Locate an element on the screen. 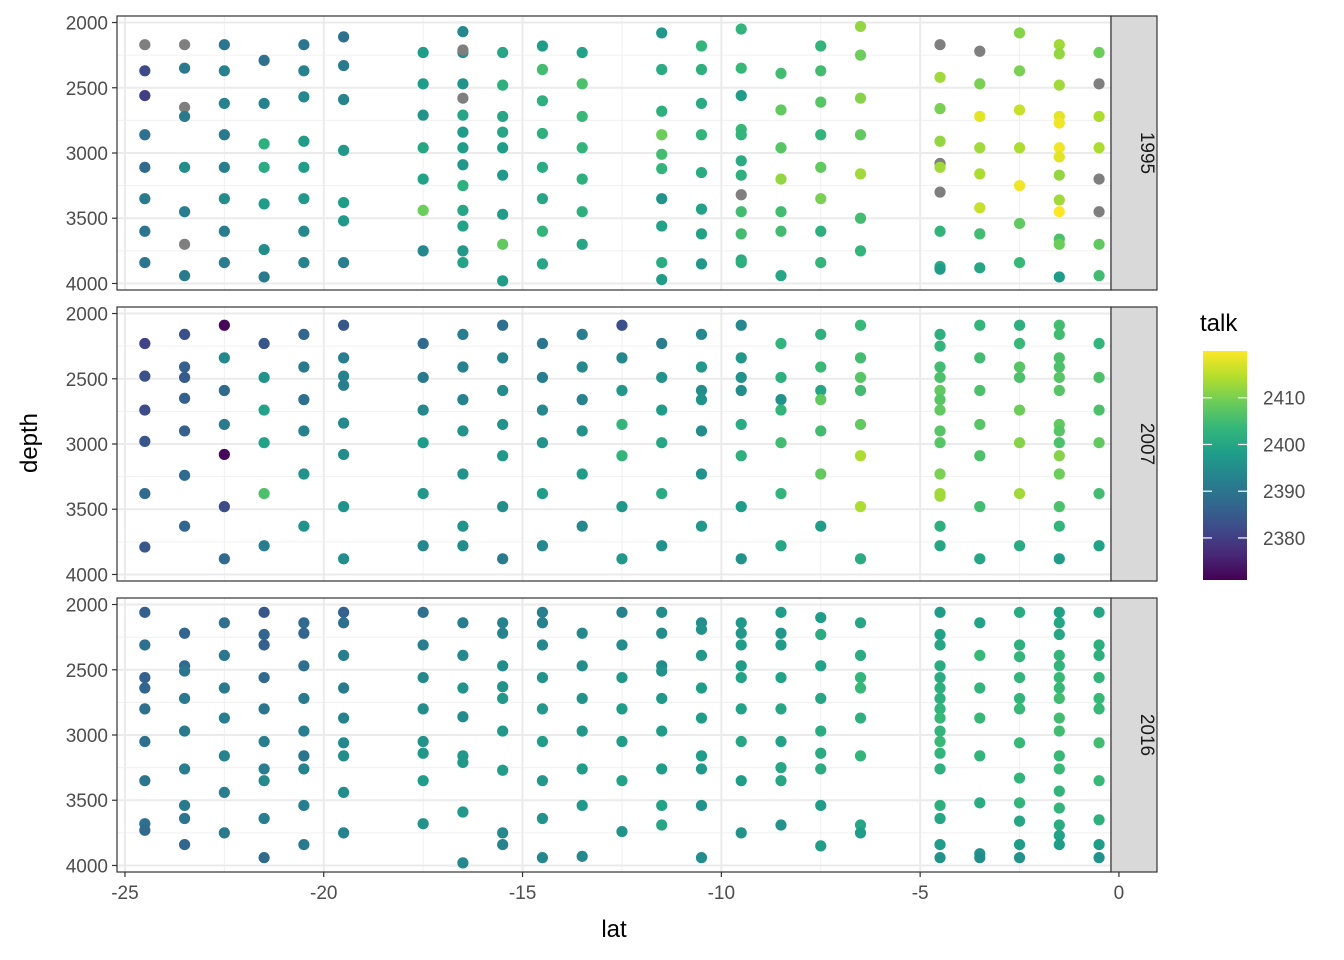  legend-tick-label: 2390 is located at coordinates (1284, 492).